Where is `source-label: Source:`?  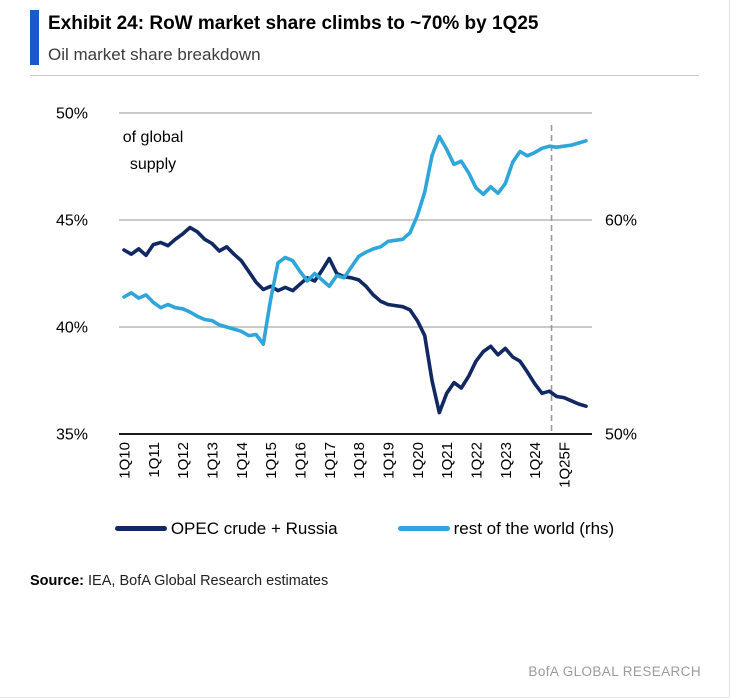
source-label: Source: is located at coordinates (57, 580).